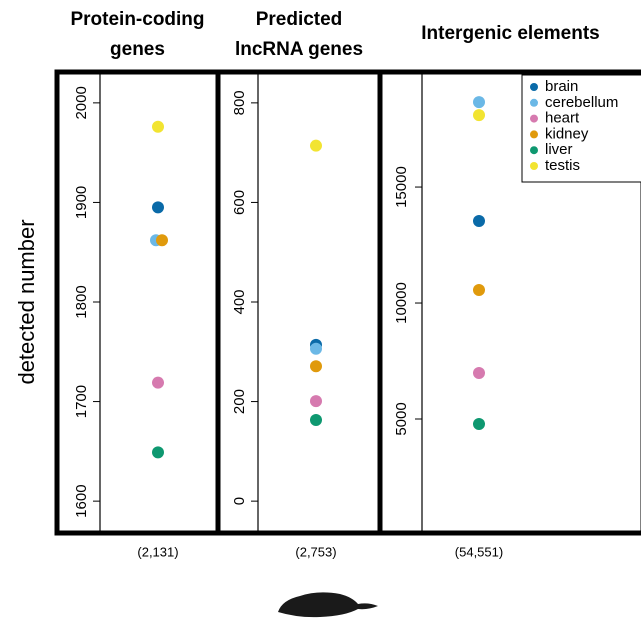 This screenshot has width=641, height=621. I want to click on platypus-silhouette, so click(328, 605).